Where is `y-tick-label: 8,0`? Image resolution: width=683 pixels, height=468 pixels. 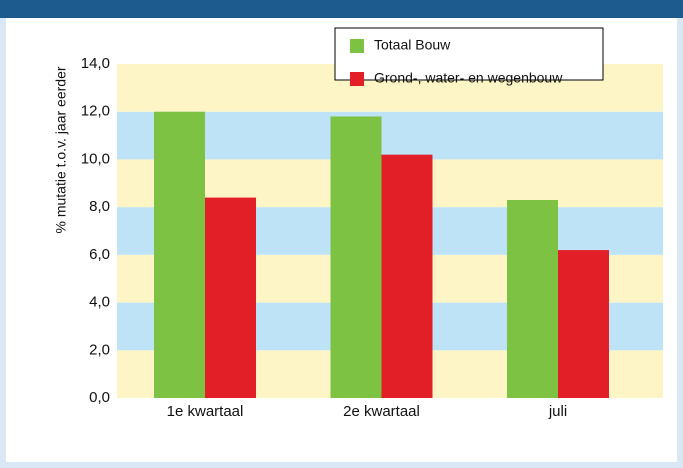 y-tick-label: 8,0 is located at coordinates (99, 206).